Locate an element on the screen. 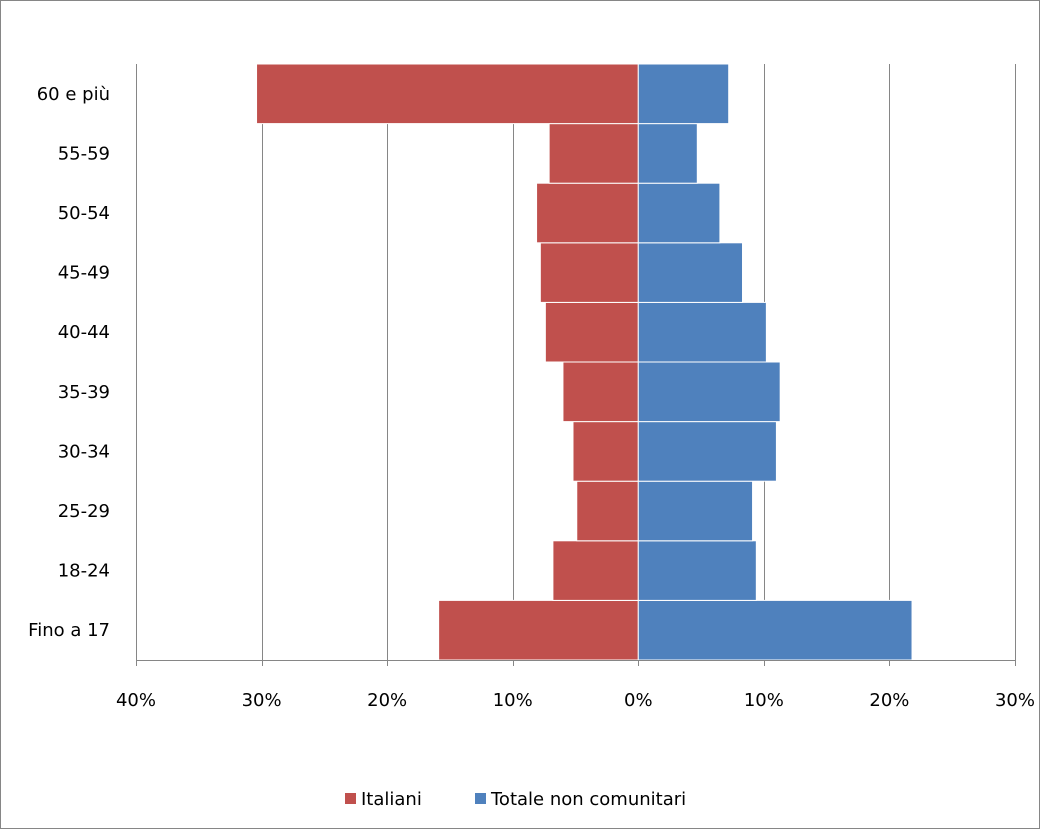 Image resolution: width=1041 pixels, height=831 pixels. category-label: 30-34 is located at coordinates (84, 451).